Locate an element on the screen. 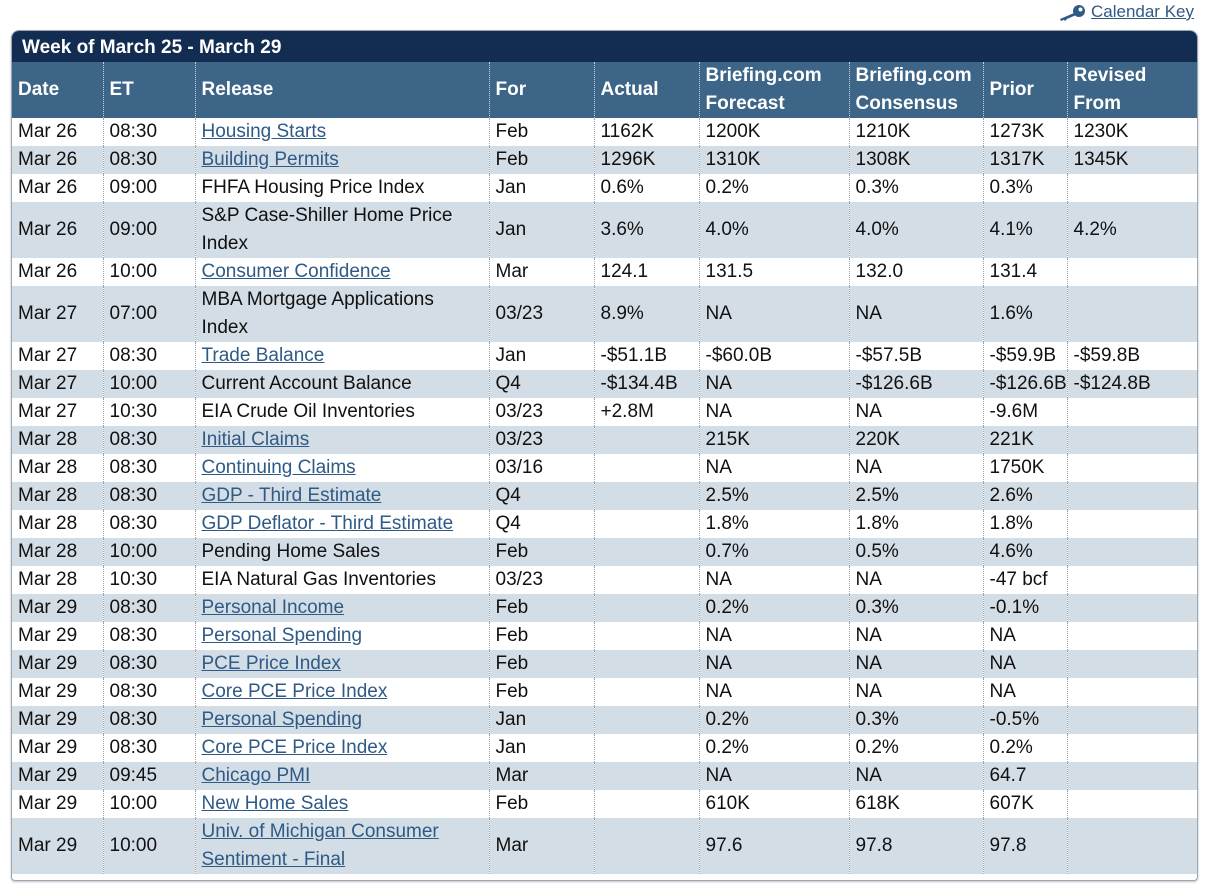 The width and height of the screenshot is (1216, 886). release-cell: Personal Spending is located at coordinates (342, 636).